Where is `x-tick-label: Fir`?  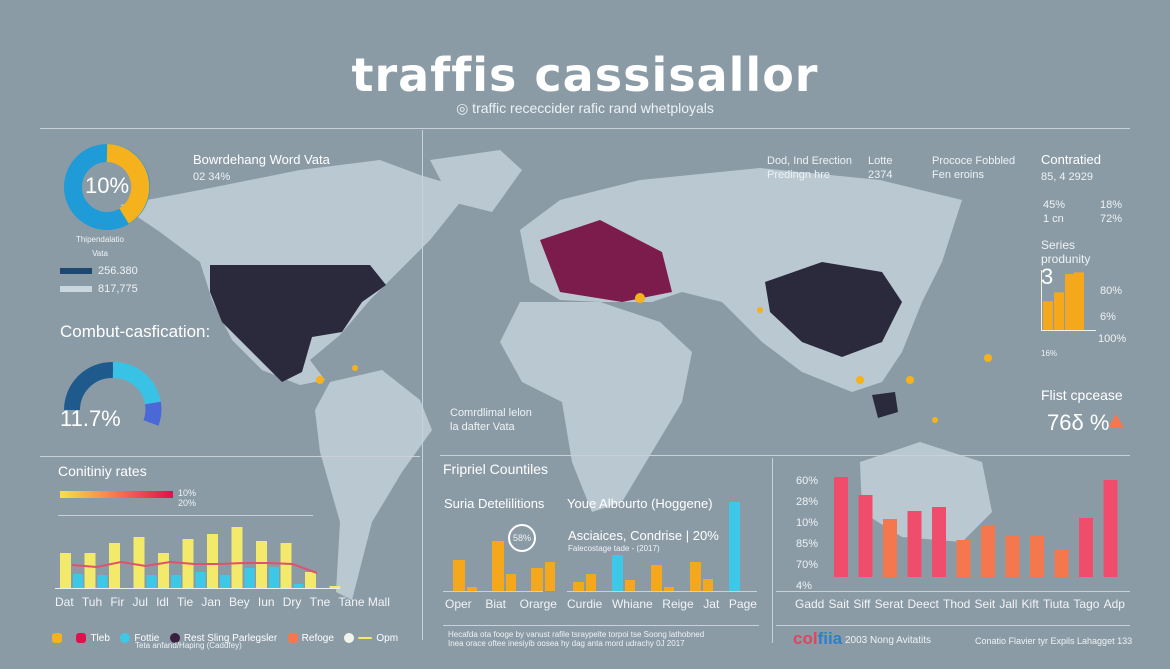 x-tick-label: Fir is located at coordinates (117, 602).